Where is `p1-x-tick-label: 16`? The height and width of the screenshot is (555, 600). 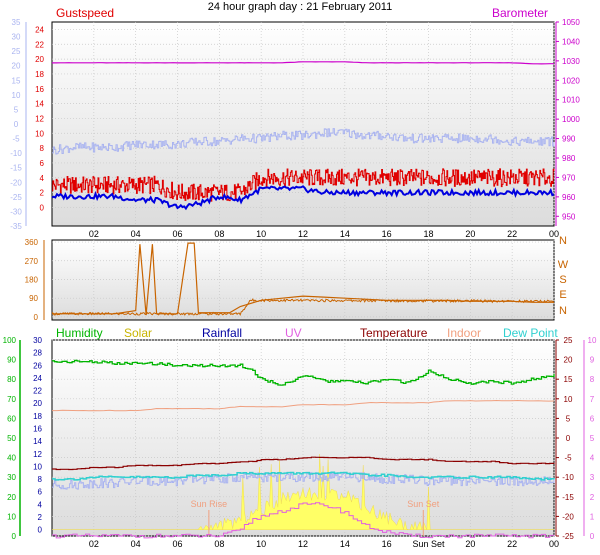
p1-x-tick-label: 16 is located at coordinates (387, 234).